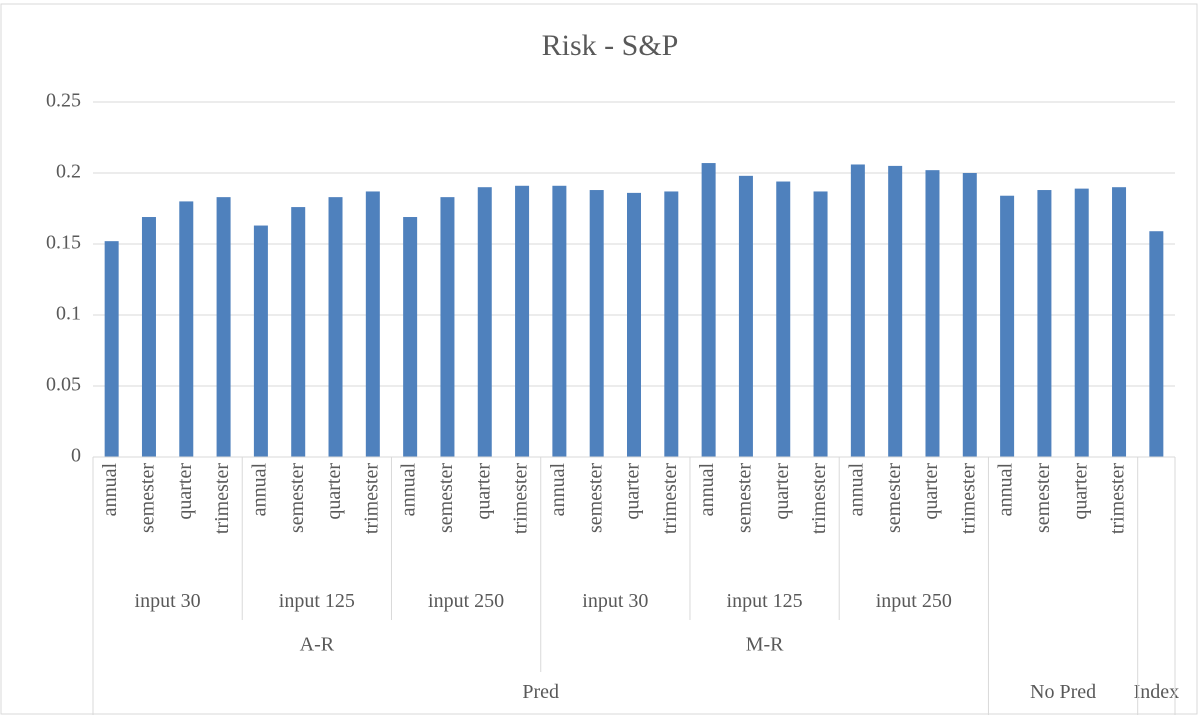 The width and height of the screenshot is (1198, 715). Describe the element at coordinates (63, 385) in the screenshot. I see `y-tick-label: 0.05` at that location.